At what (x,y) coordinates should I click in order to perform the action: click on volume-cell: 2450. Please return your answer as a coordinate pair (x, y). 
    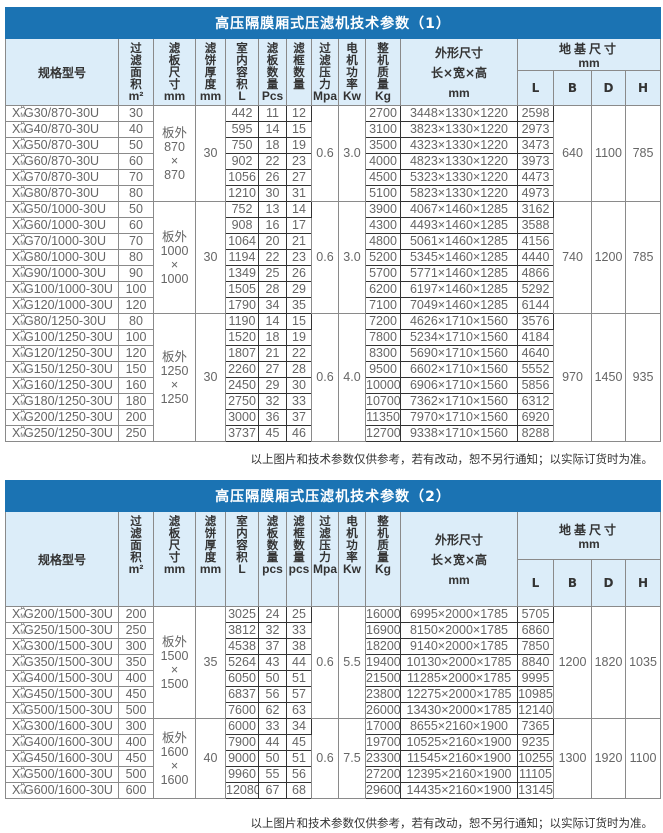
    Looking at the image, I should click on (242, 385).